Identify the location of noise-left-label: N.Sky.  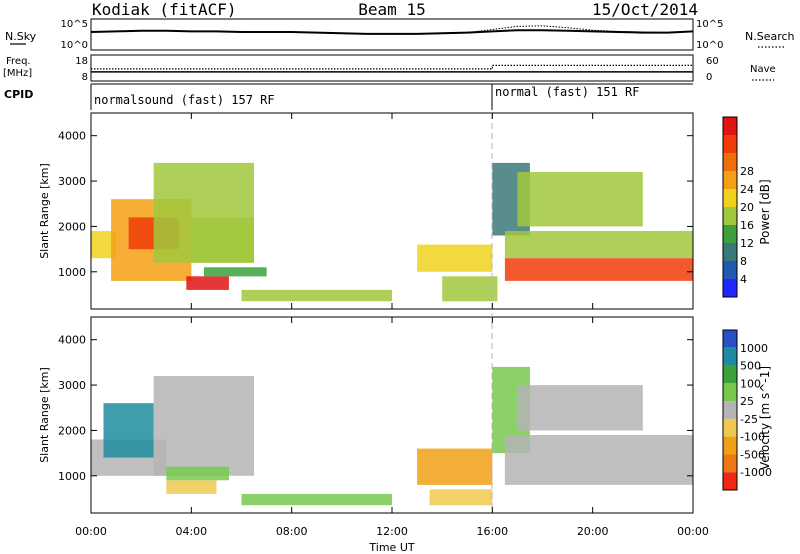
(21, 36).